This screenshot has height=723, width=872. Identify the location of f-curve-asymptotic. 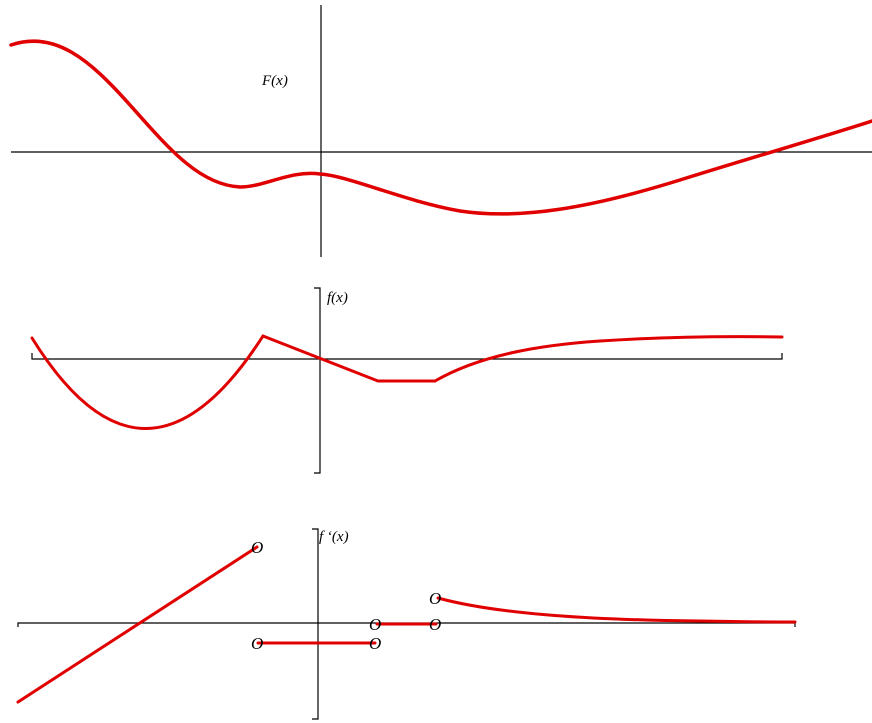
(608, 359).